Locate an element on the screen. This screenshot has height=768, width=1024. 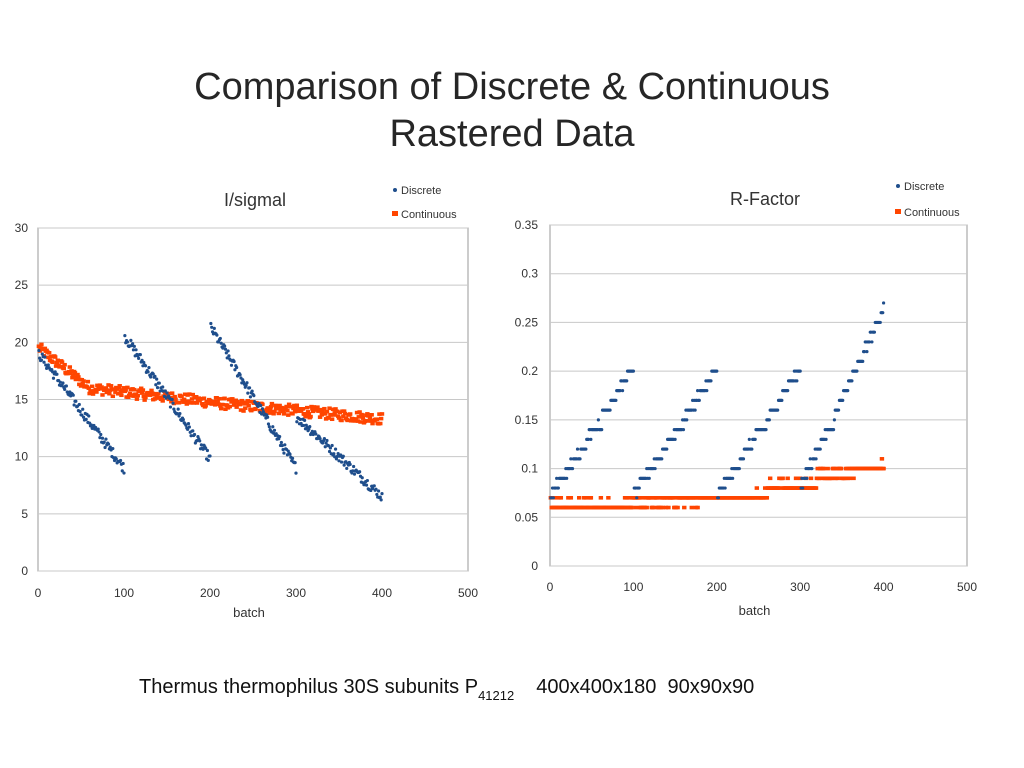
x-axis-label: batch is located at coordinates (755, 610).